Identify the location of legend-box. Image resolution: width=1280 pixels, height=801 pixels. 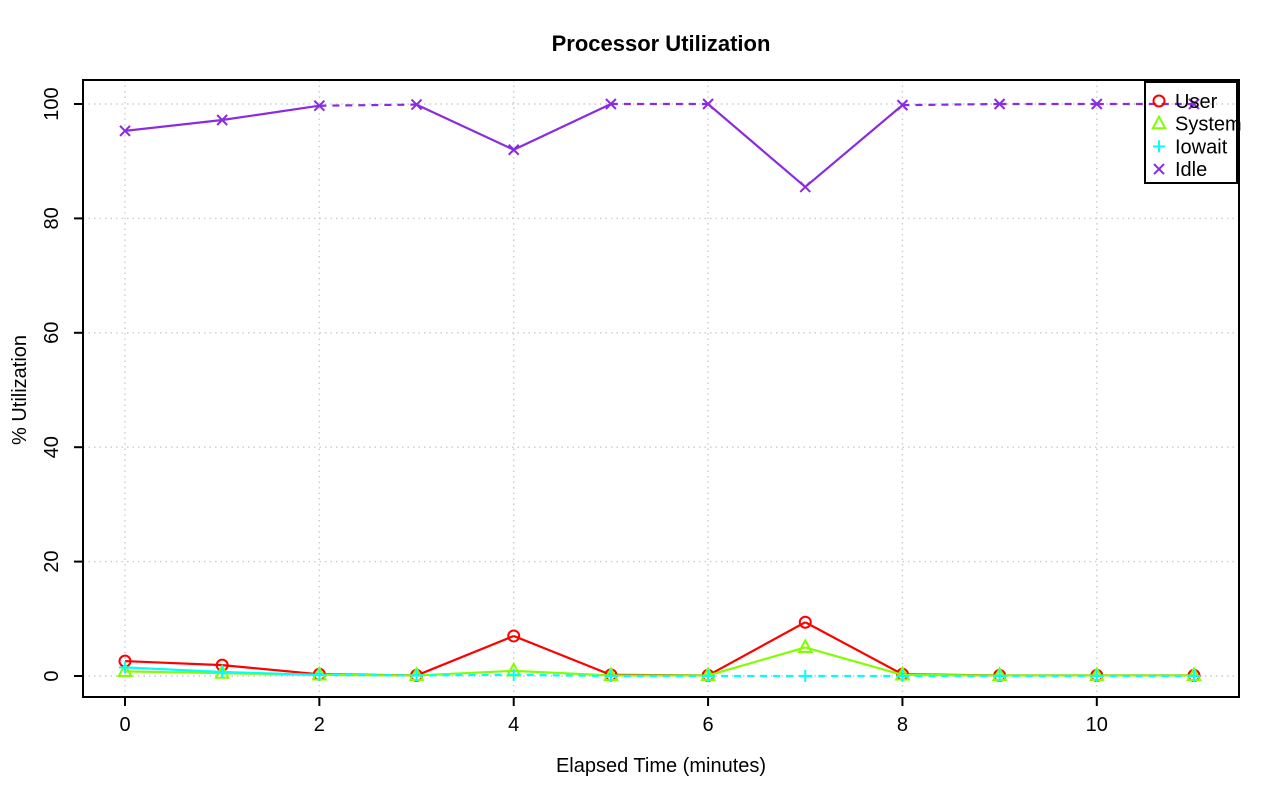
(1191, 132).